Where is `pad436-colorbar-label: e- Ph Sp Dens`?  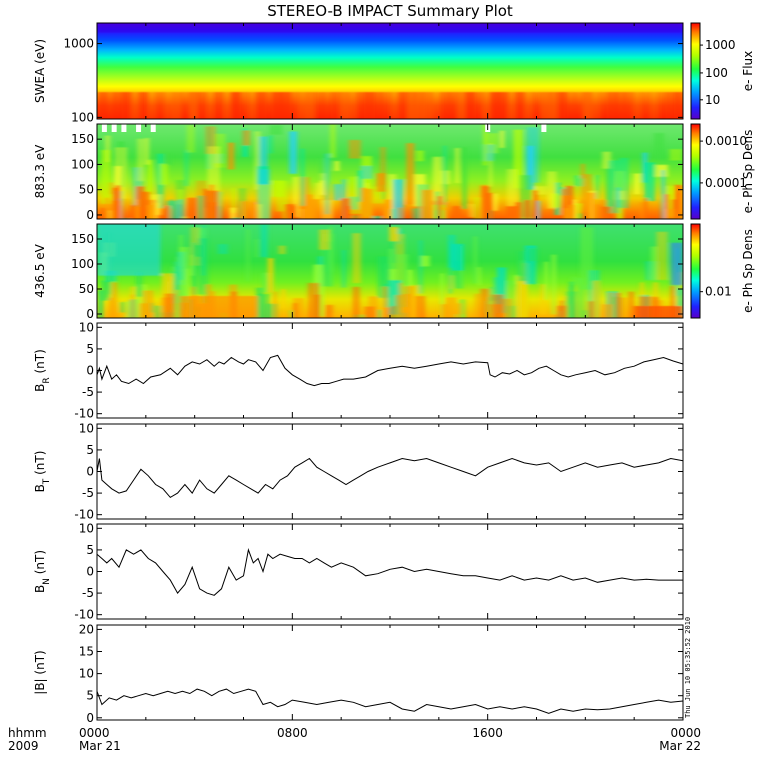 pad436-colorbar-label: e- Ph Sp Dens is located at coordinates (748, 271).